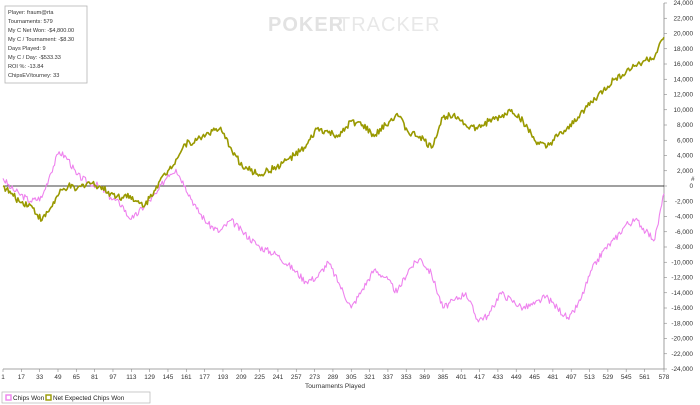 This screenshot has width=700, height=405. Describe the element at coordinates (3, 377) in the screenshot. I see `x-tick-label: 1` at that location.